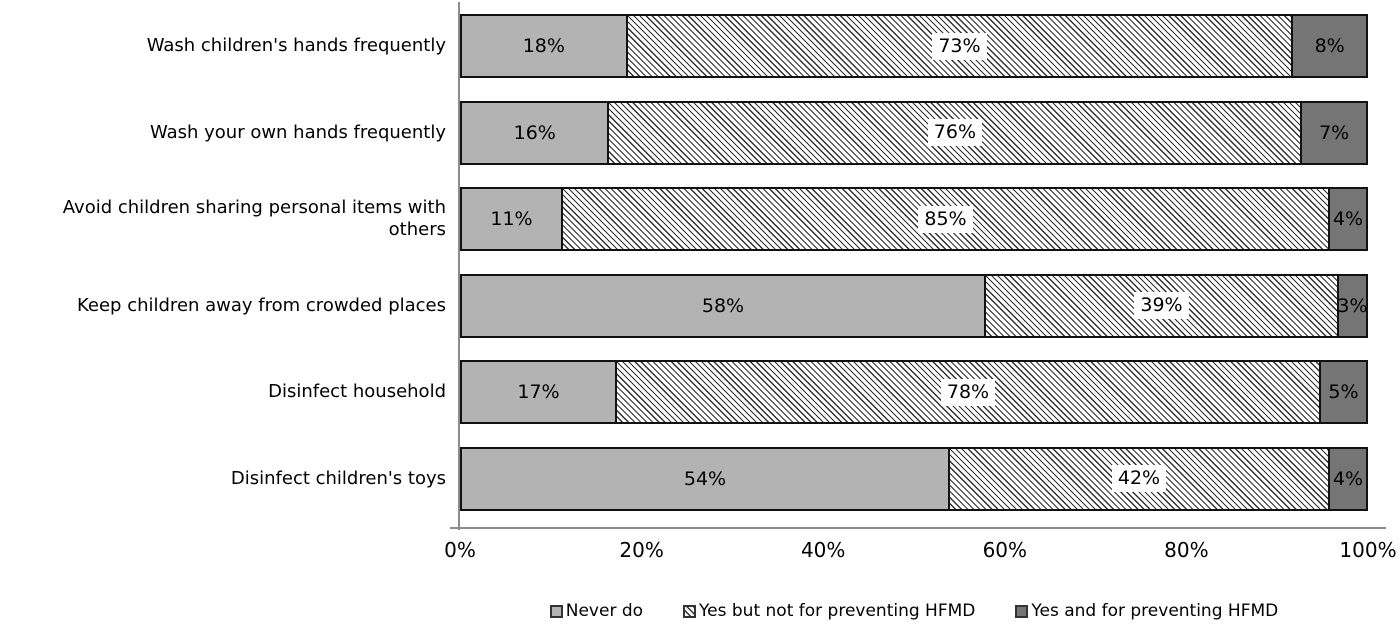  Describe the element at coordinates (918, 528) in the screenshot. I see `x-axis-line` at that location.